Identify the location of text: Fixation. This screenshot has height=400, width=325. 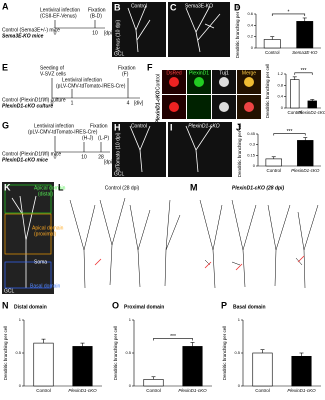
(97, 10).